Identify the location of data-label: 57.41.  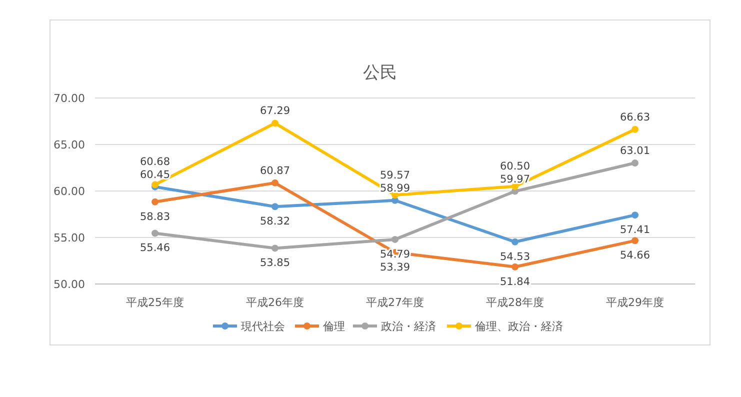
(635, 230).